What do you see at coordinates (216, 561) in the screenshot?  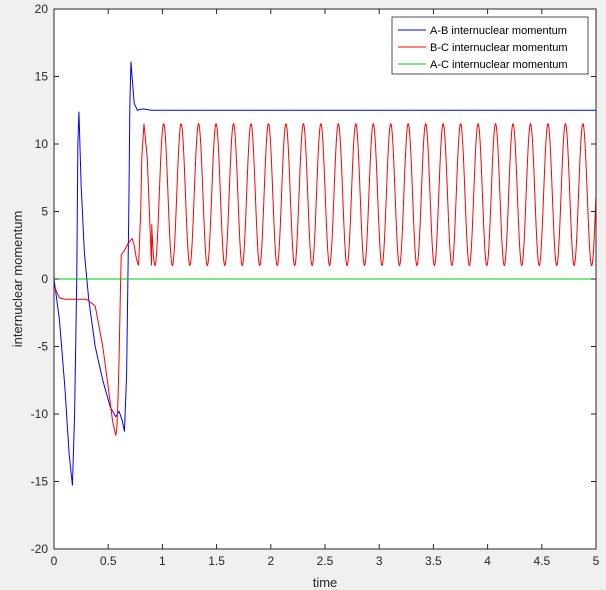 I see `x-tick-label-3: 1.5` at bounding box center [216, 561].